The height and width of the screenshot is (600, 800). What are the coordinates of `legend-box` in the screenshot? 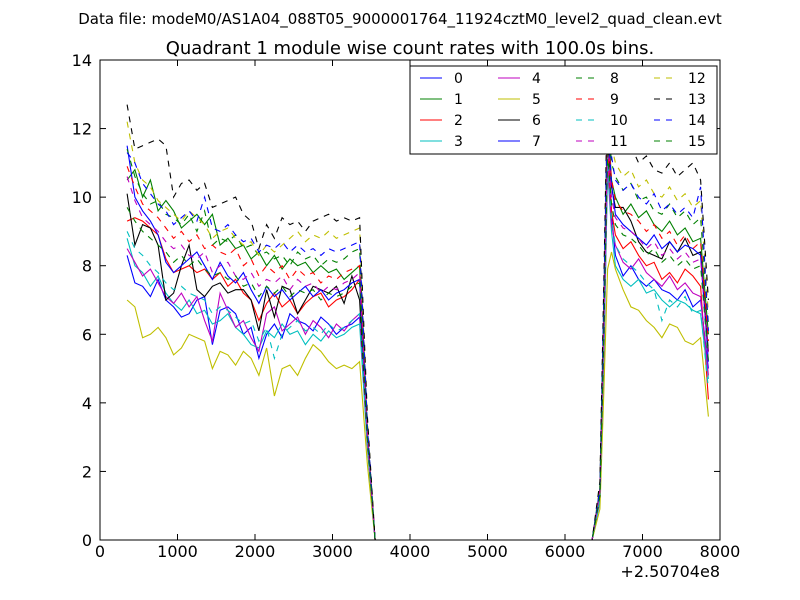 It's located at (563, 110).